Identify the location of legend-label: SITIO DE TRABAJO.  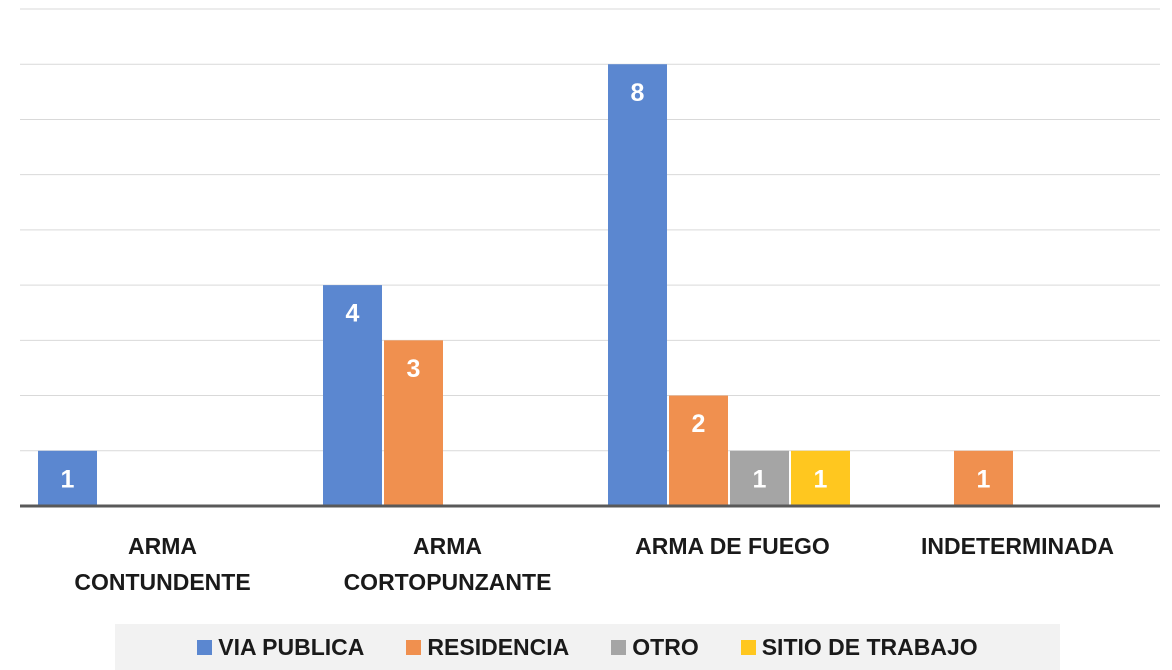
(869, 646).